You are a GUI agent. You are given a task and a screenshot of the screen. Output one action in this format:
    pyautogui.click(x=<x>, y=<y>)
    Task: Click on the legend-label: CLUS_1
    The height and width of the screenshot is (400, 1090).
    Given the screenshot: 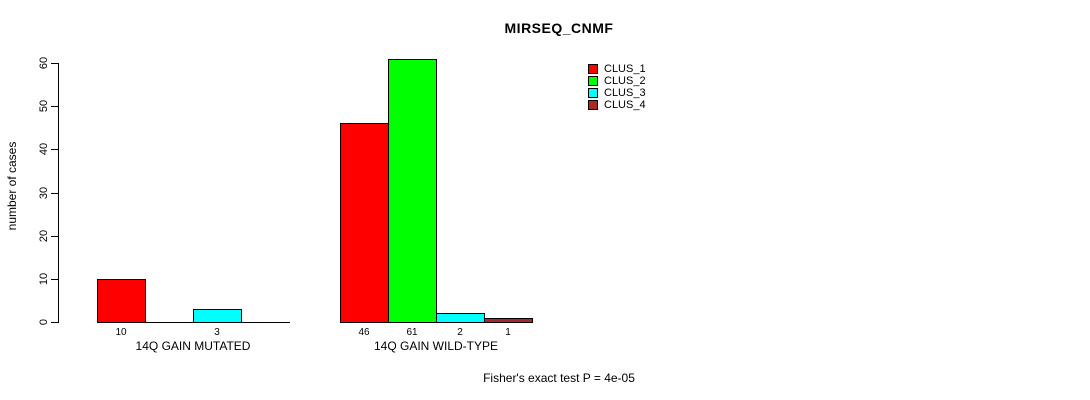 What is the action you would take?
    pyautogui.click(x=625, y=69)
    